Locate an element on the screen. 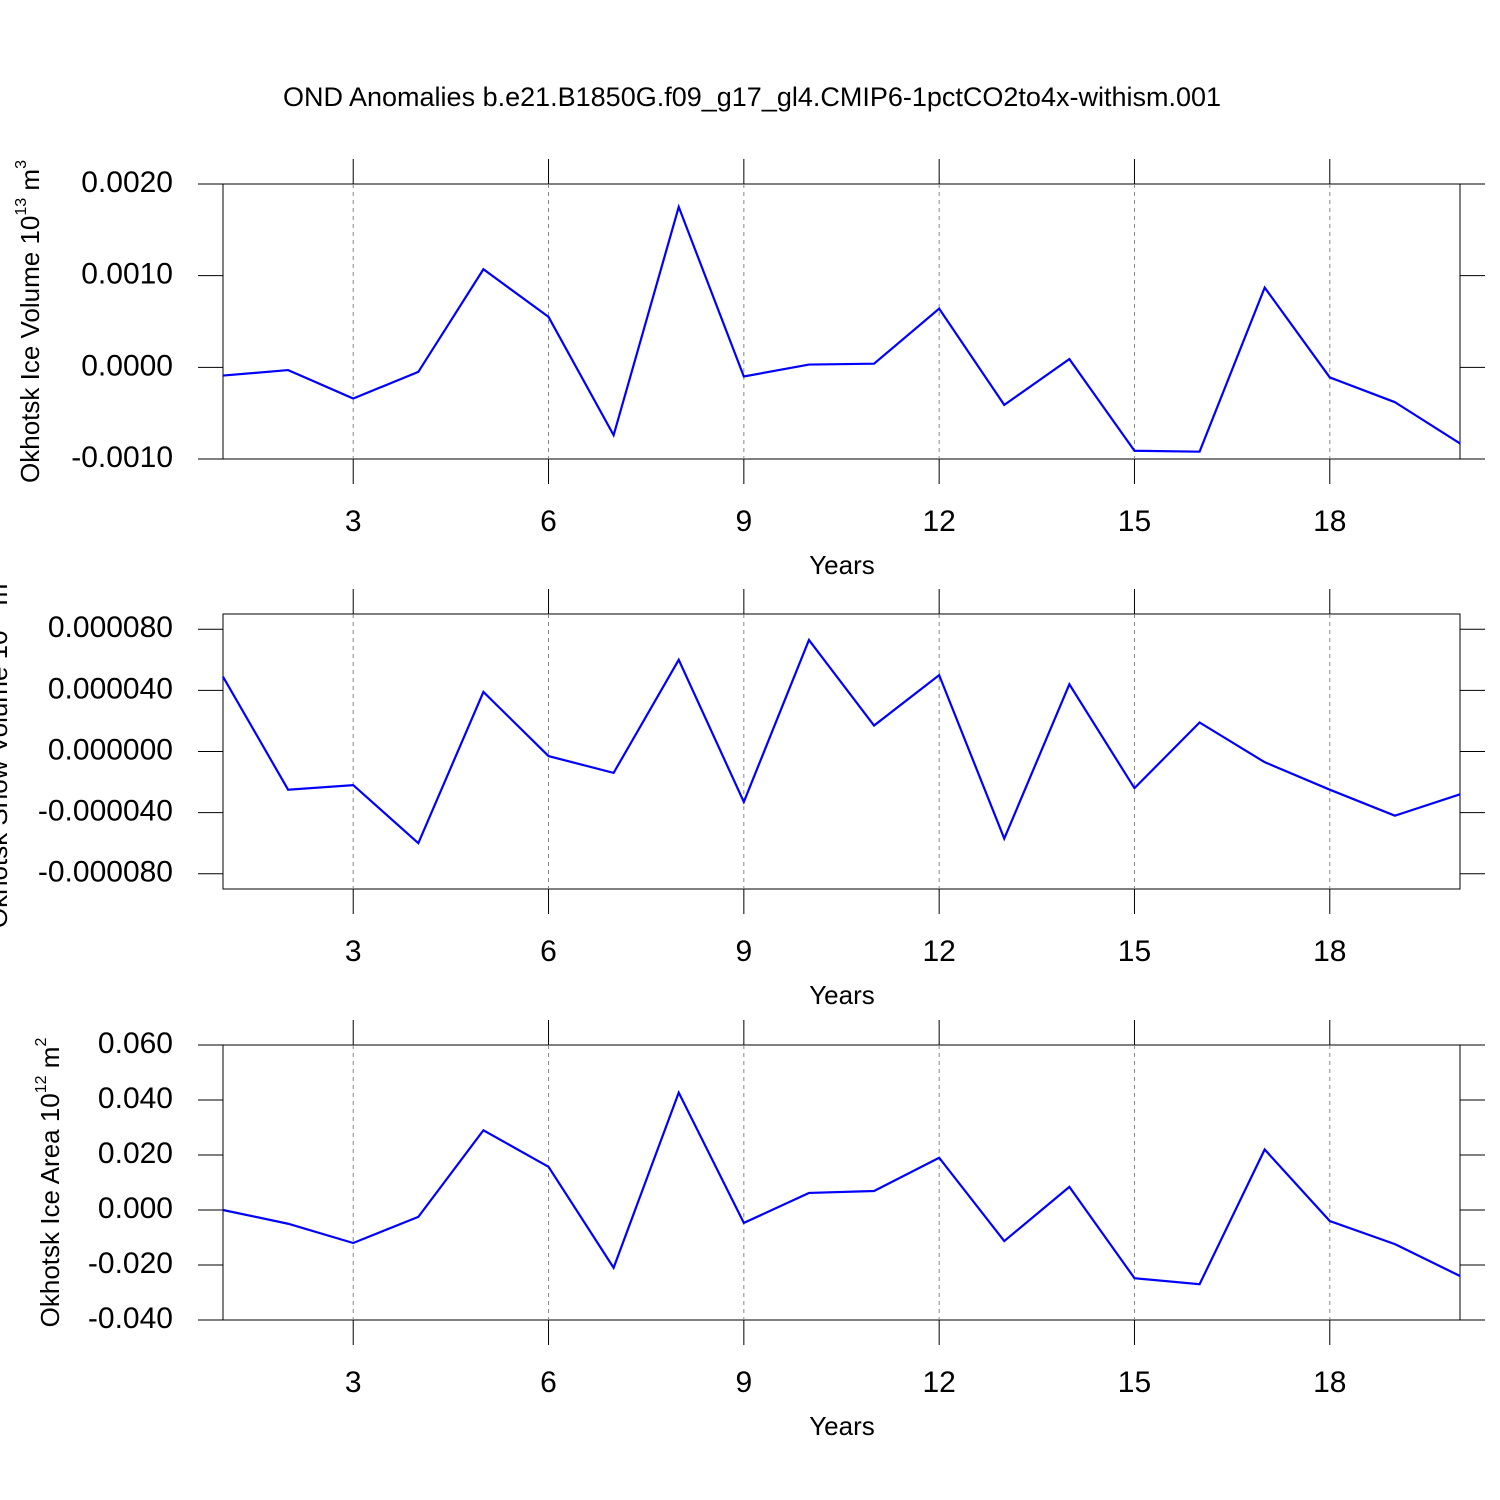 The height and width of the screenshot is (1500, 1500). y-axis-title-part: Okhotsk Ice Area 10 is located at coordinates (50, 1210).